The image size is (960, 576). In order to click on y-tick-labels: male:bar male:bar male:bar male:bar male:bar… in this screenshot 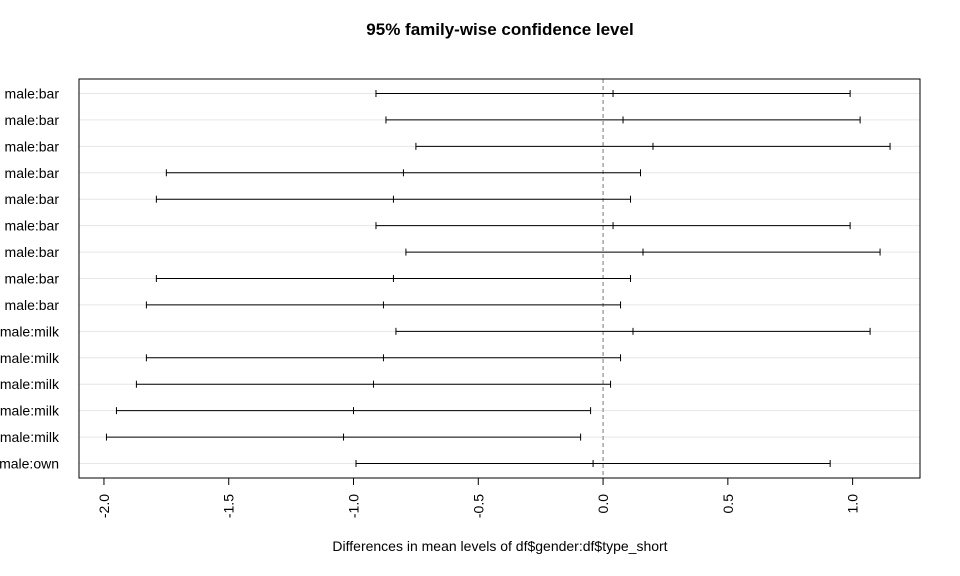, I will do `click(30, 279)`.